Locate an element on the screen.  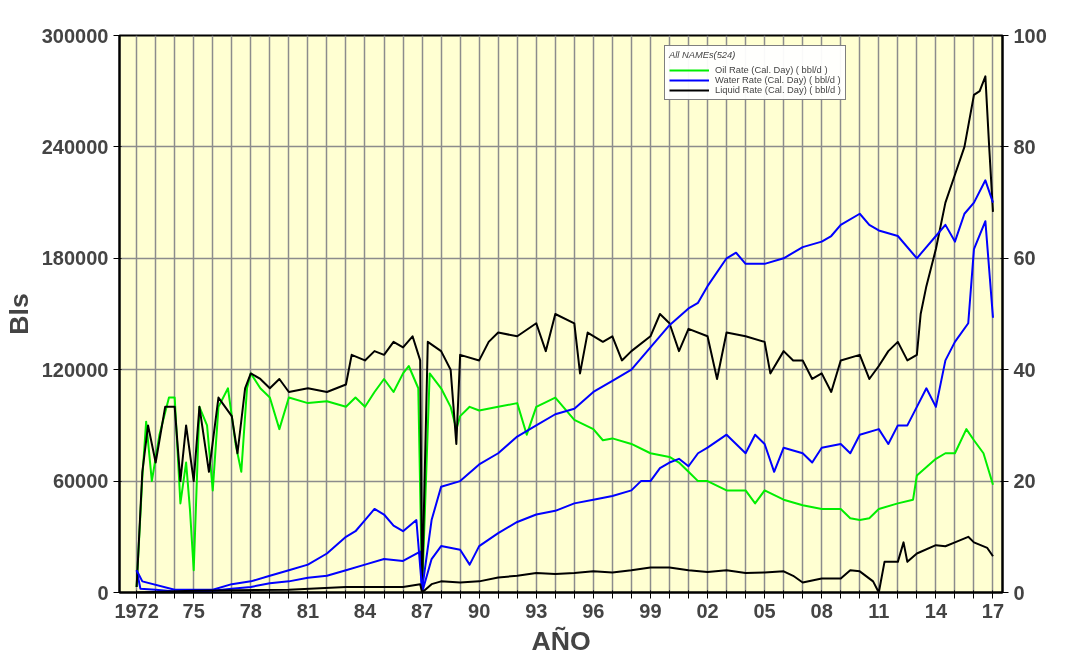
x-tick-label: 02 is located at coordinates (707, 610).